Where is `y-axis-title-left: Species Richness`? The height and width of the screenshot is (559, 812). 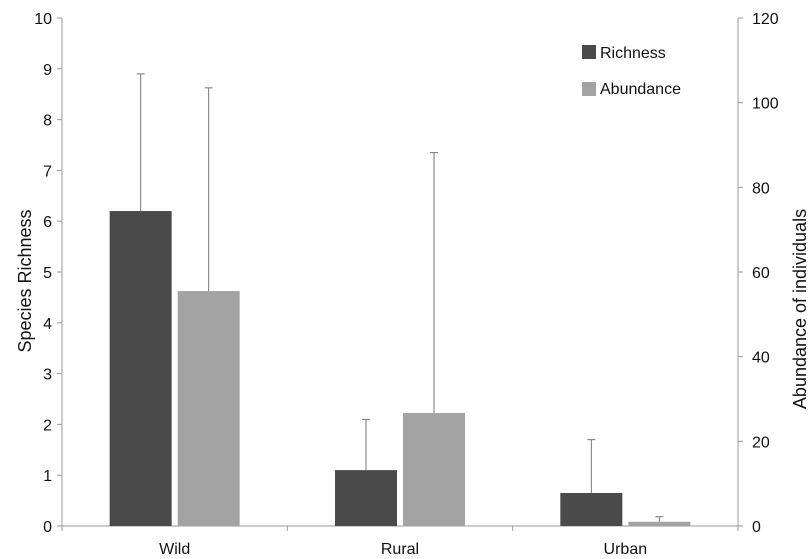
y-axis-title-left: Species Richness is located at coordinates (25, 280).